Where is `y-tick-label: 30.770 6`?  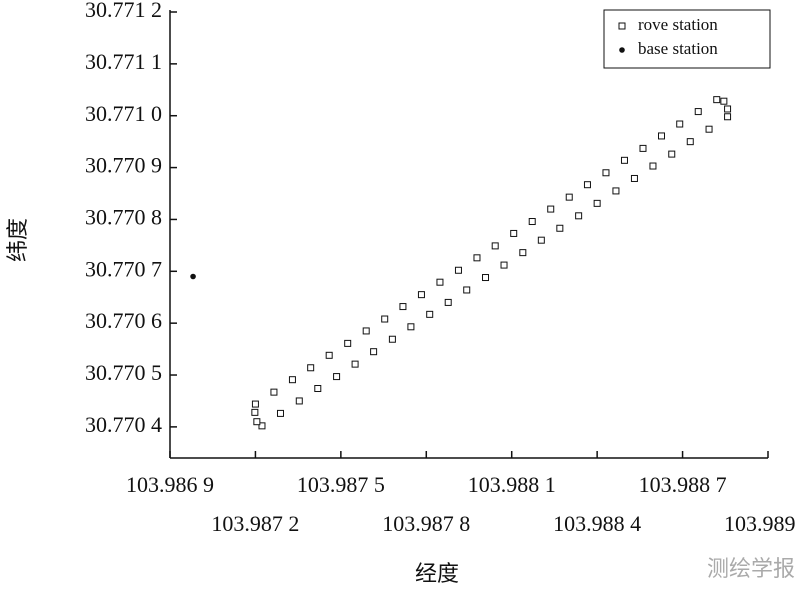 y-tick-label: 30.770 6 is located at coordinates (123, 320).